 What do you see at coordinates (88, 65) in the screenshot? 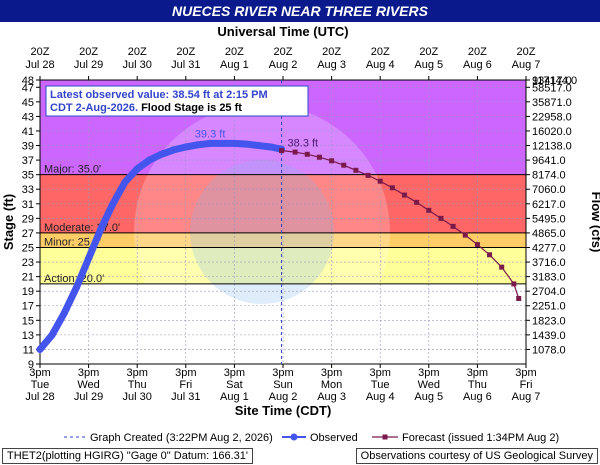
I see `x-top-tick-date: Jul 29` at bounding box center [88, 65].